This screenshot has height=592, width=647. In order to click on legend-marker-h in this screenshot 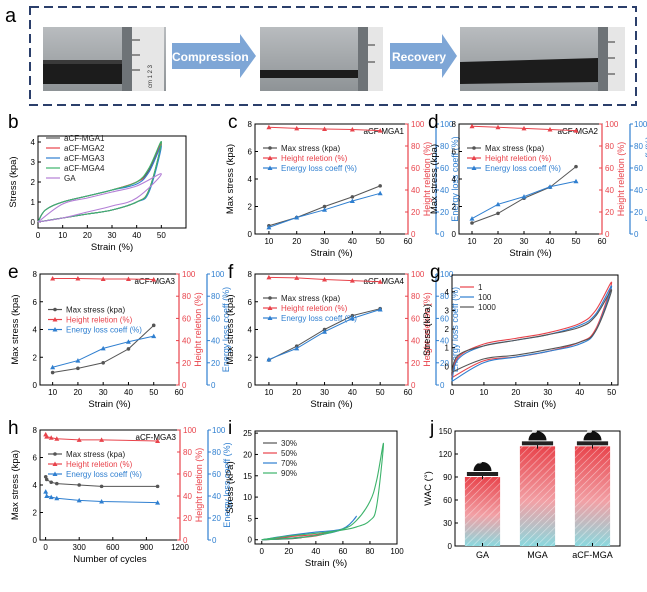, I will do `click(55, 463)`.